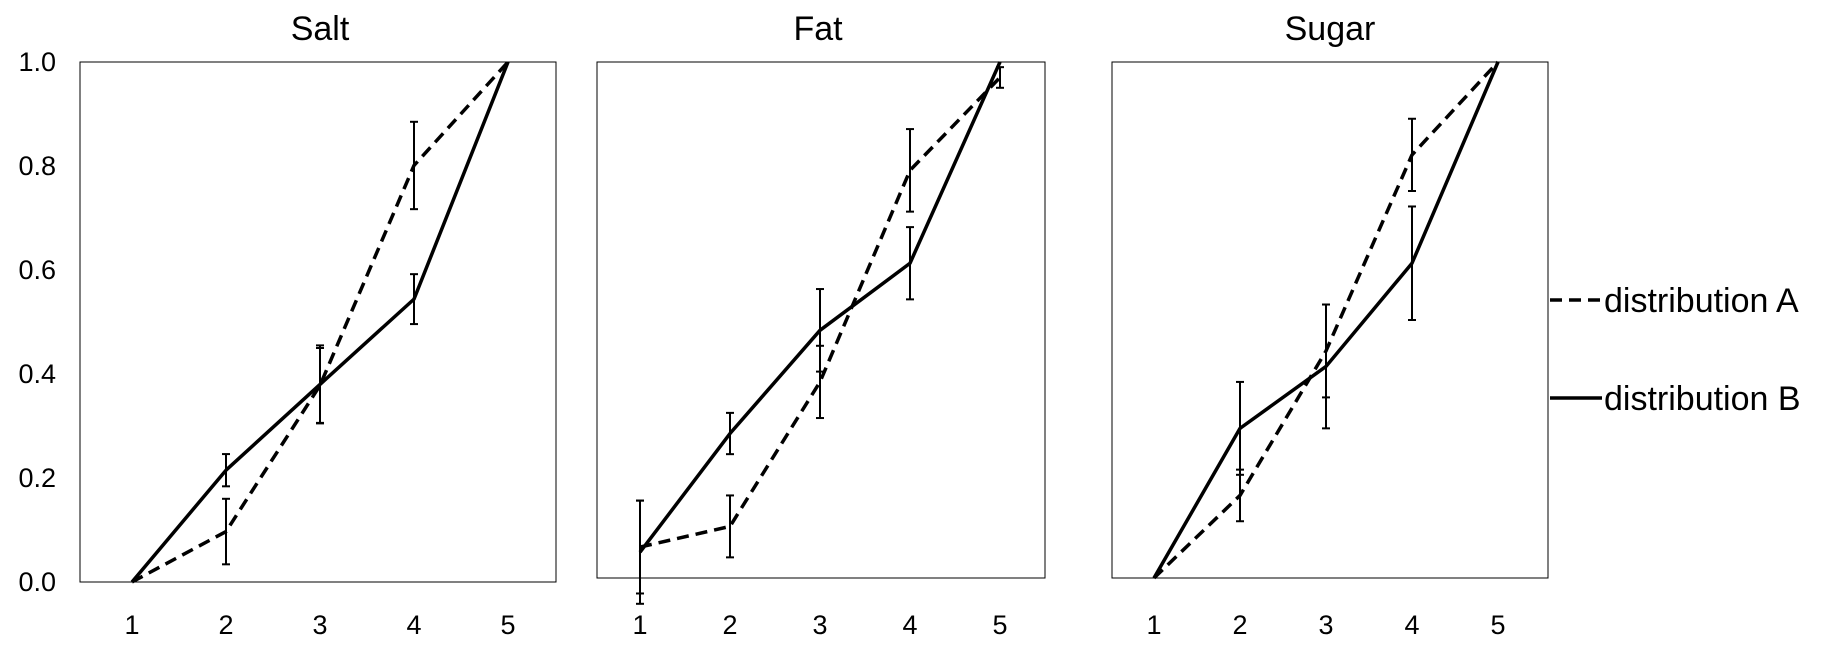  What do you see at coordinates (820, 312) in the screenshot?
I see `series-line-distribution-A` at bounding box center [820, 312].